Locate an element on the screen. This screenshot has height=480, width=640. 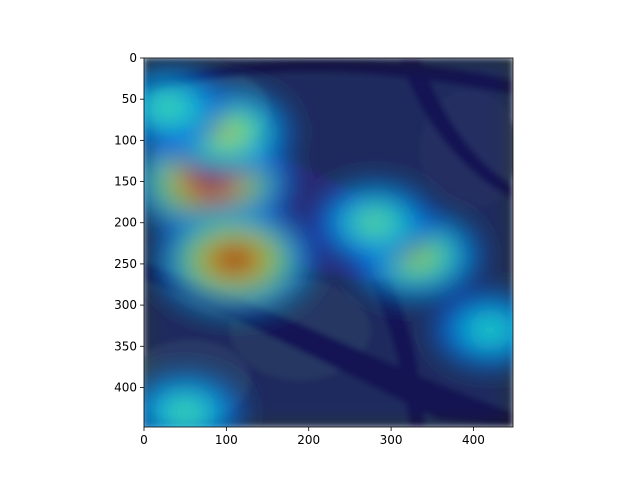
x-tick-label: 400 is located at coordinates (473, 440).